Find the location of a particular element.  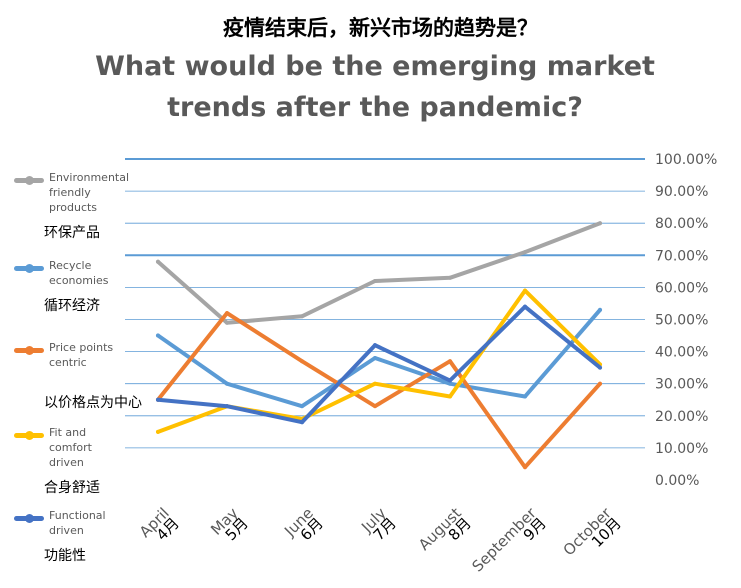

legend-label: Price points centric is located at coordinates (81, 355).